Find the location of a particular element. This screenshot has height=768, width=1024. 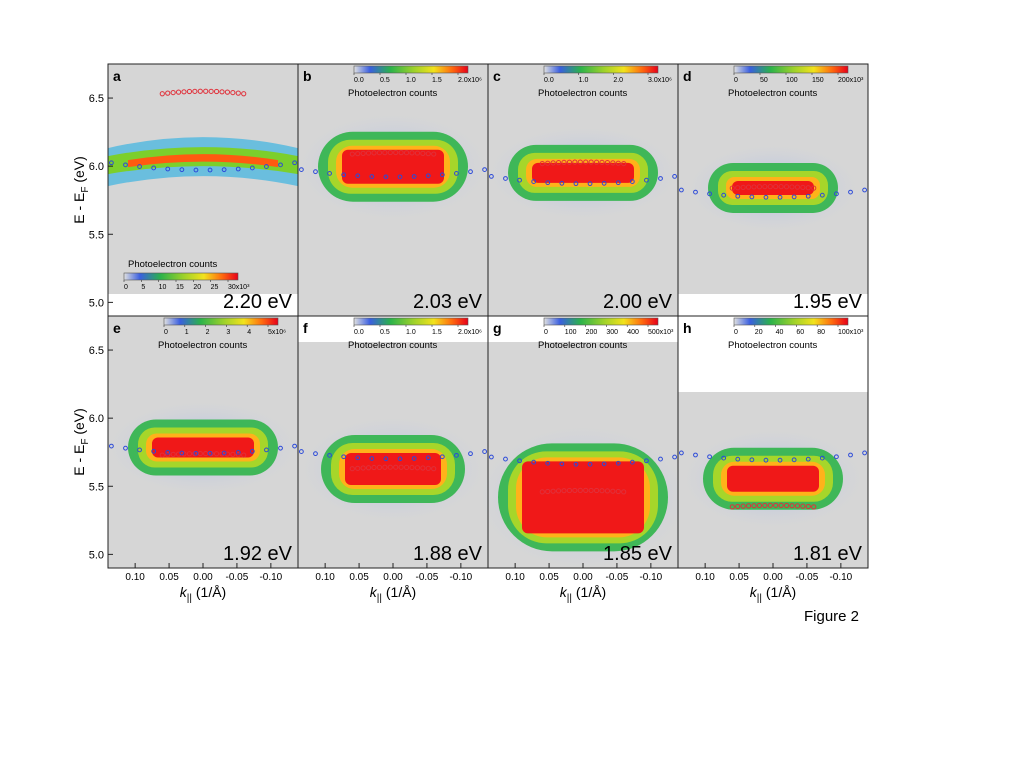

x-tick-label: 0.00 is located at coordinates (583, 577).